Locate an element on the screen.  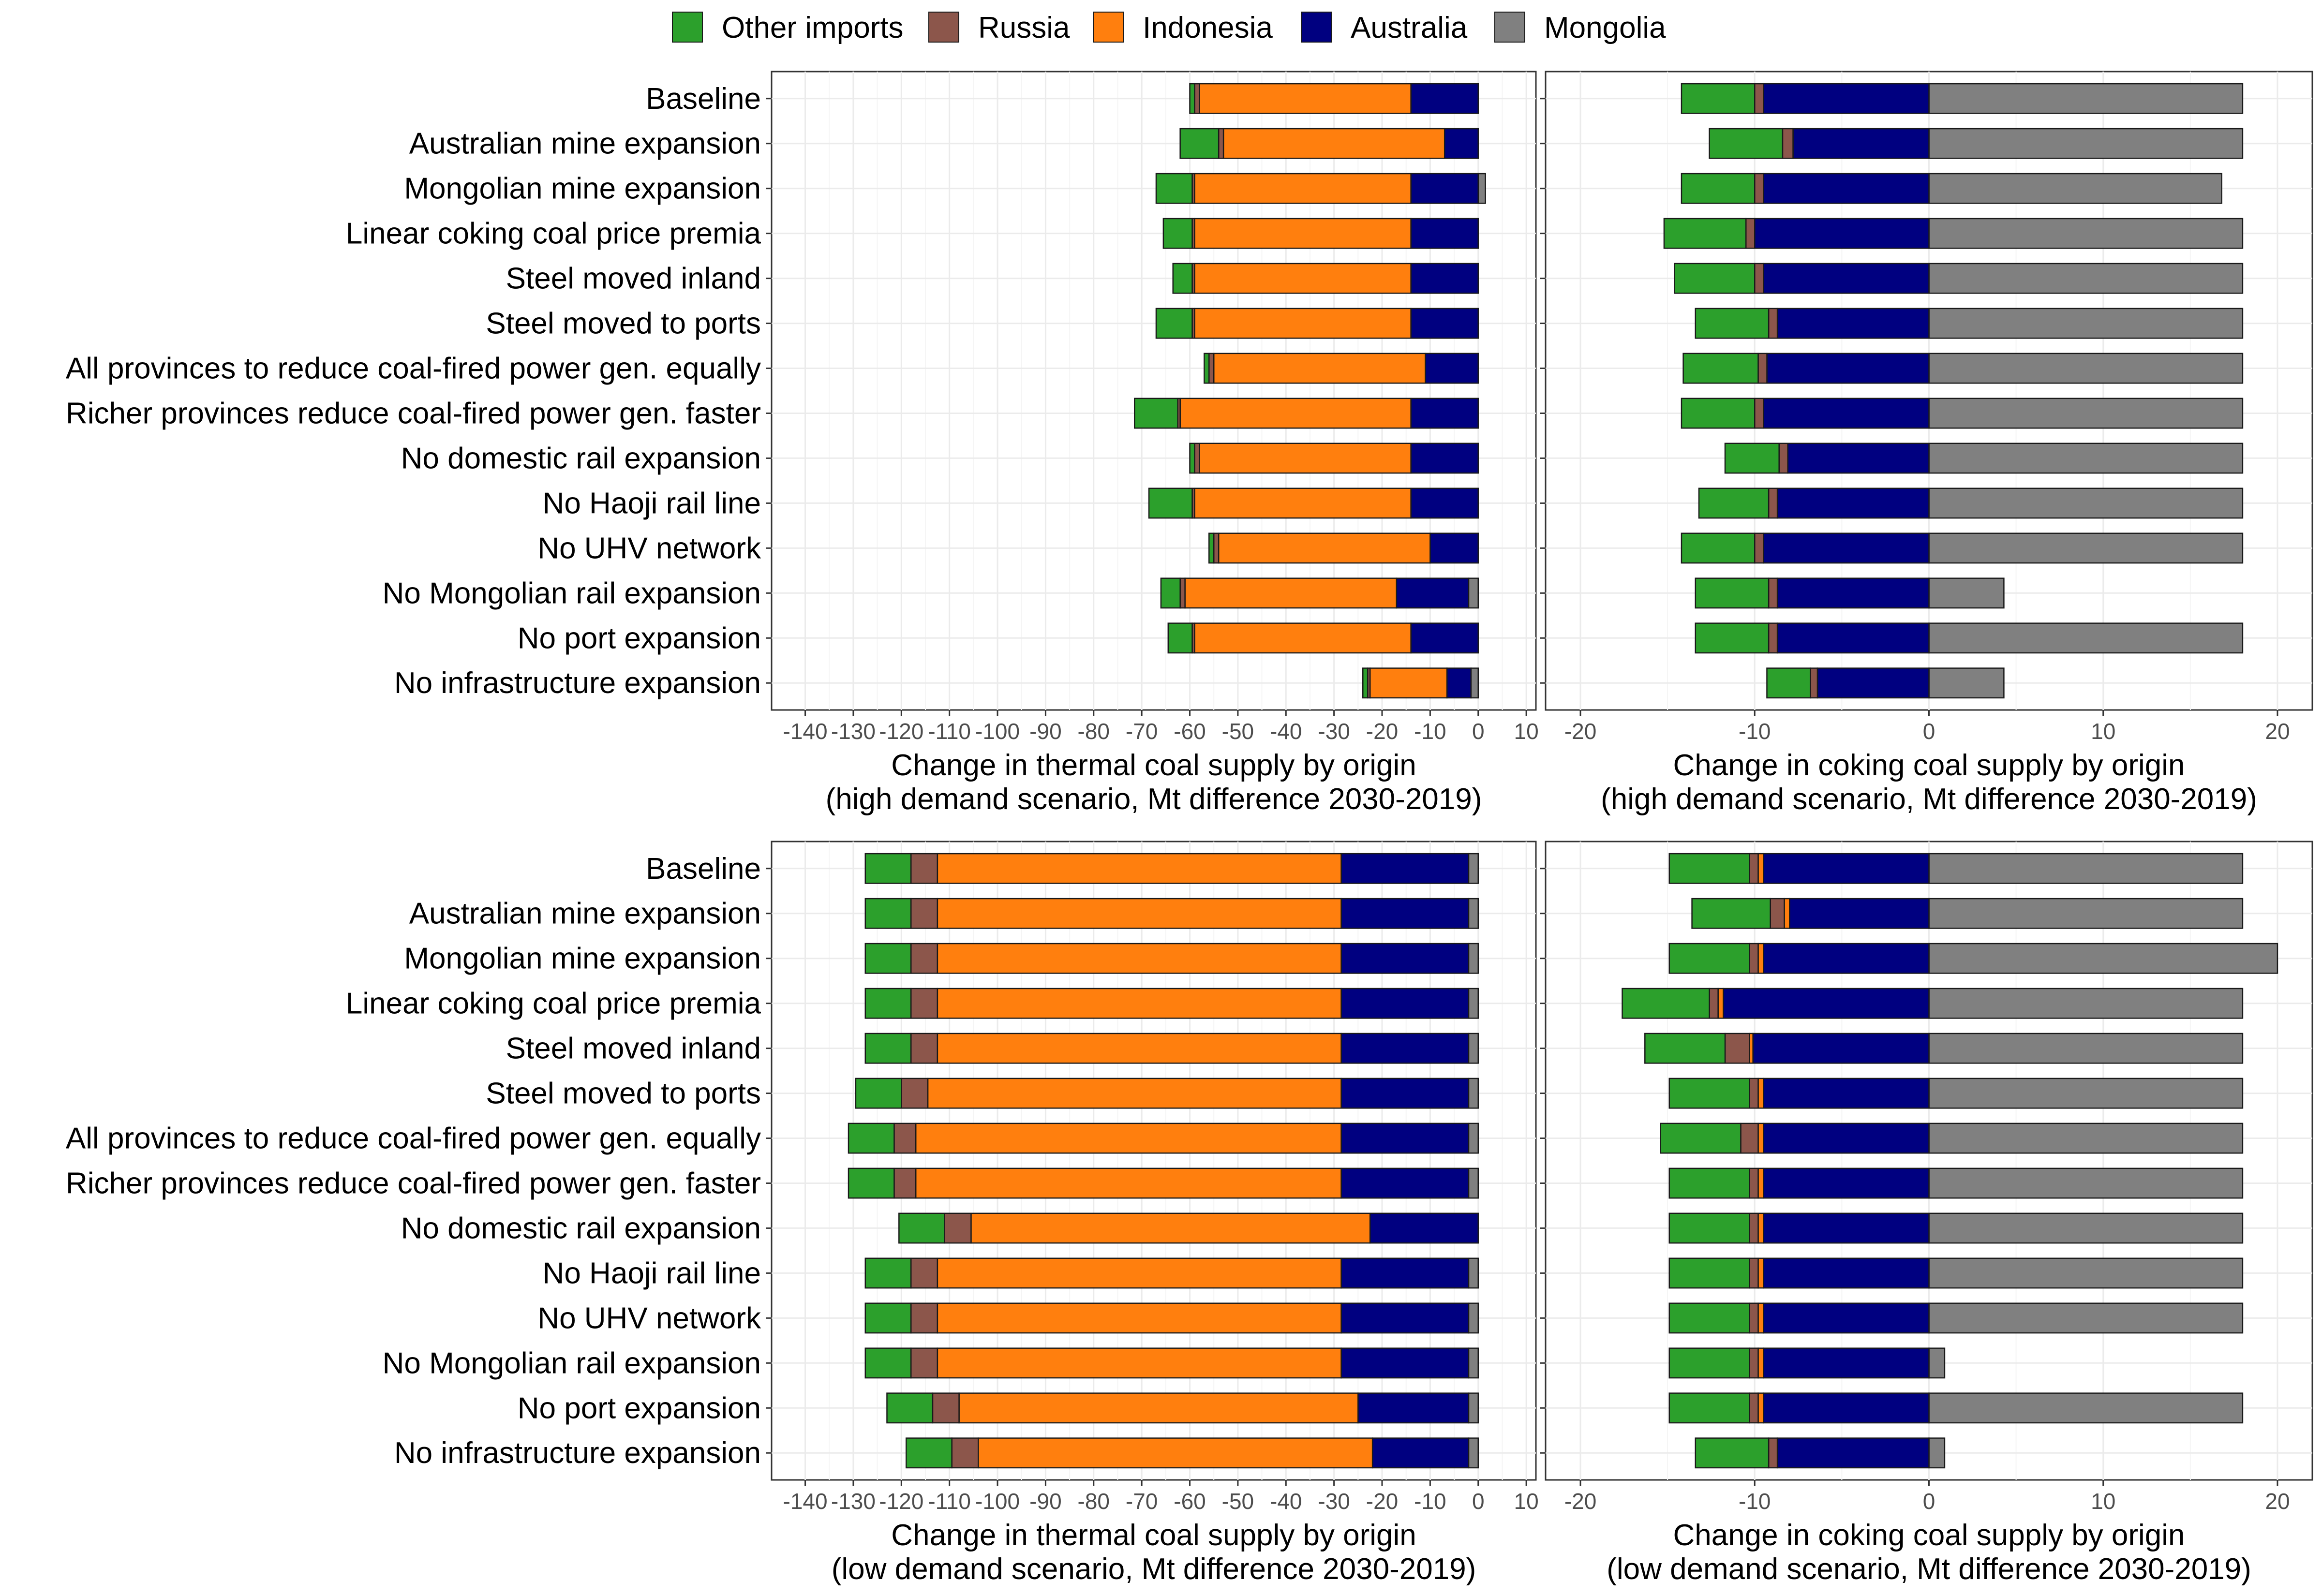
category-label: No domestic rail expansion is located at coordinates (581, 1228).